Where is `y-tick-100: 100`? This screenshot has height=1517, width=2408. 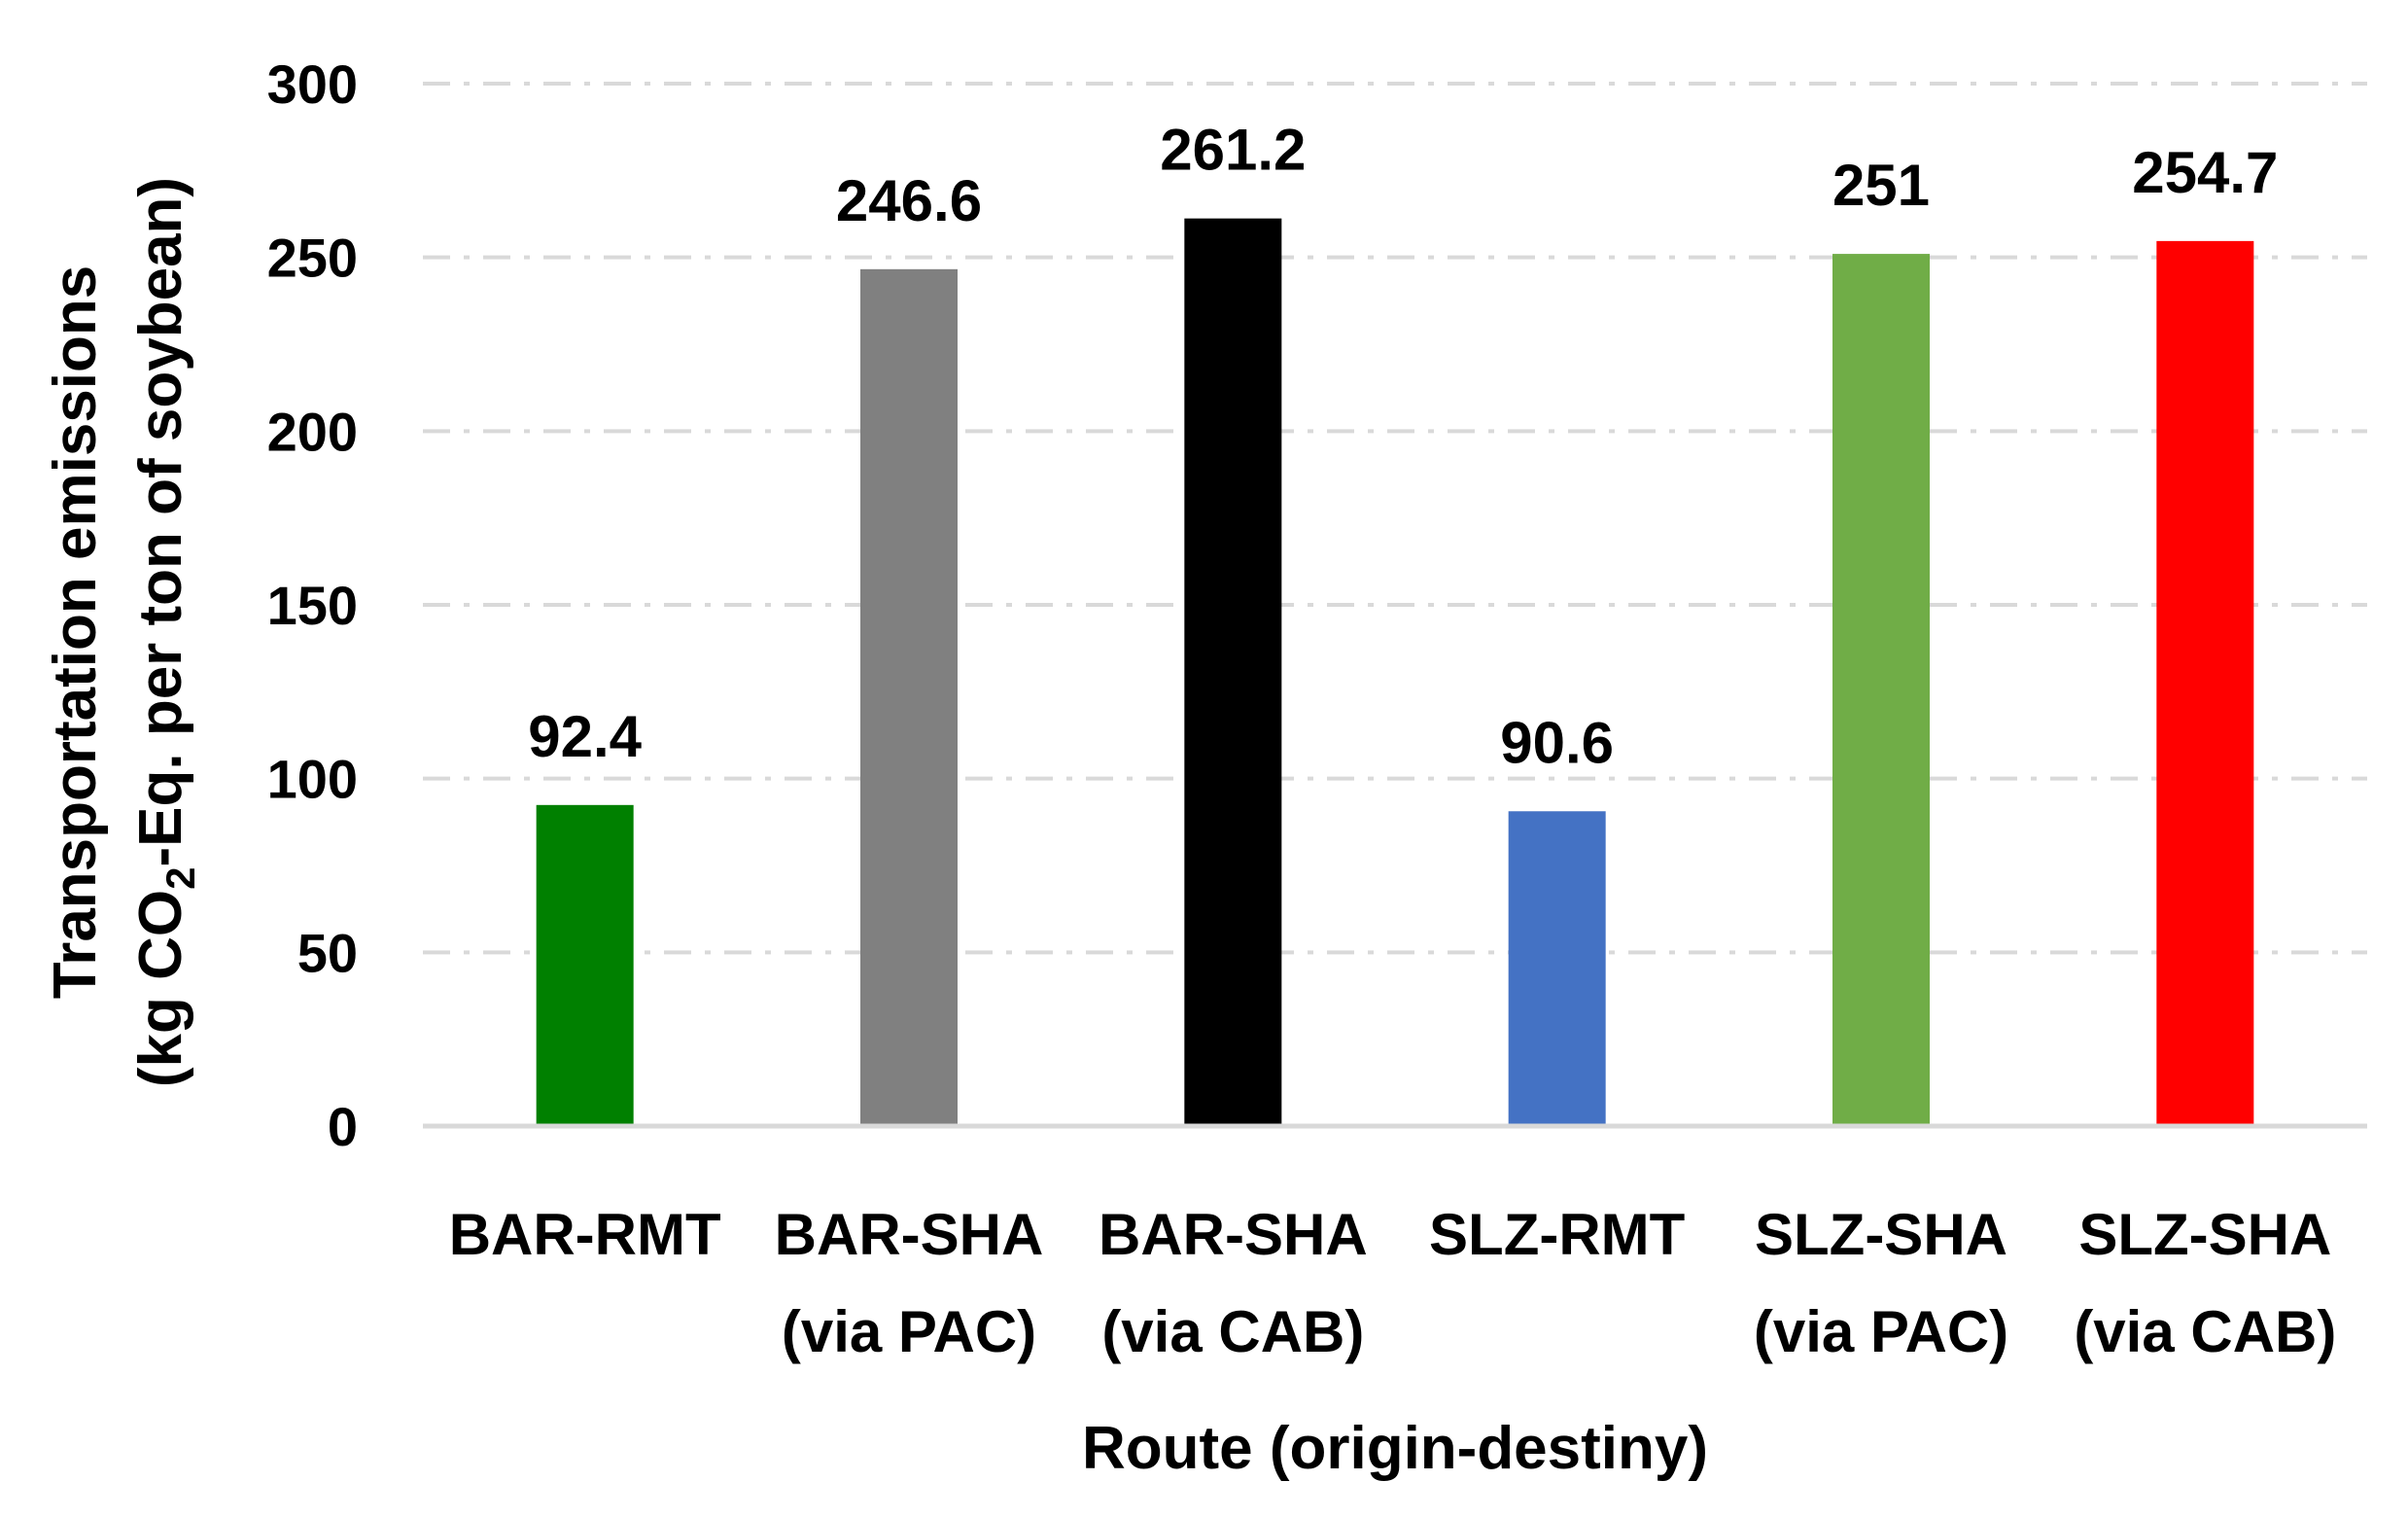 y-tick-100: 100 is located at coordinates (312, 779).